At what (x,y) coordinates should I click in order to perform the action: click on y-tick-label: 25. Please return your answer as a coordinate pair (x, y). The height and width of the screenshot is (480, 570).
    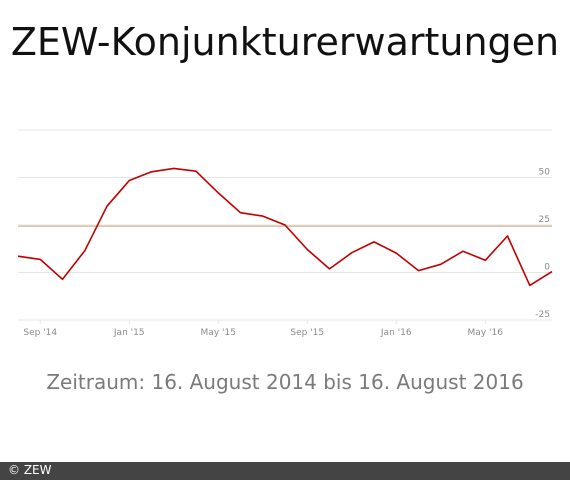
    Looking at the image, I should click on (544, 220).